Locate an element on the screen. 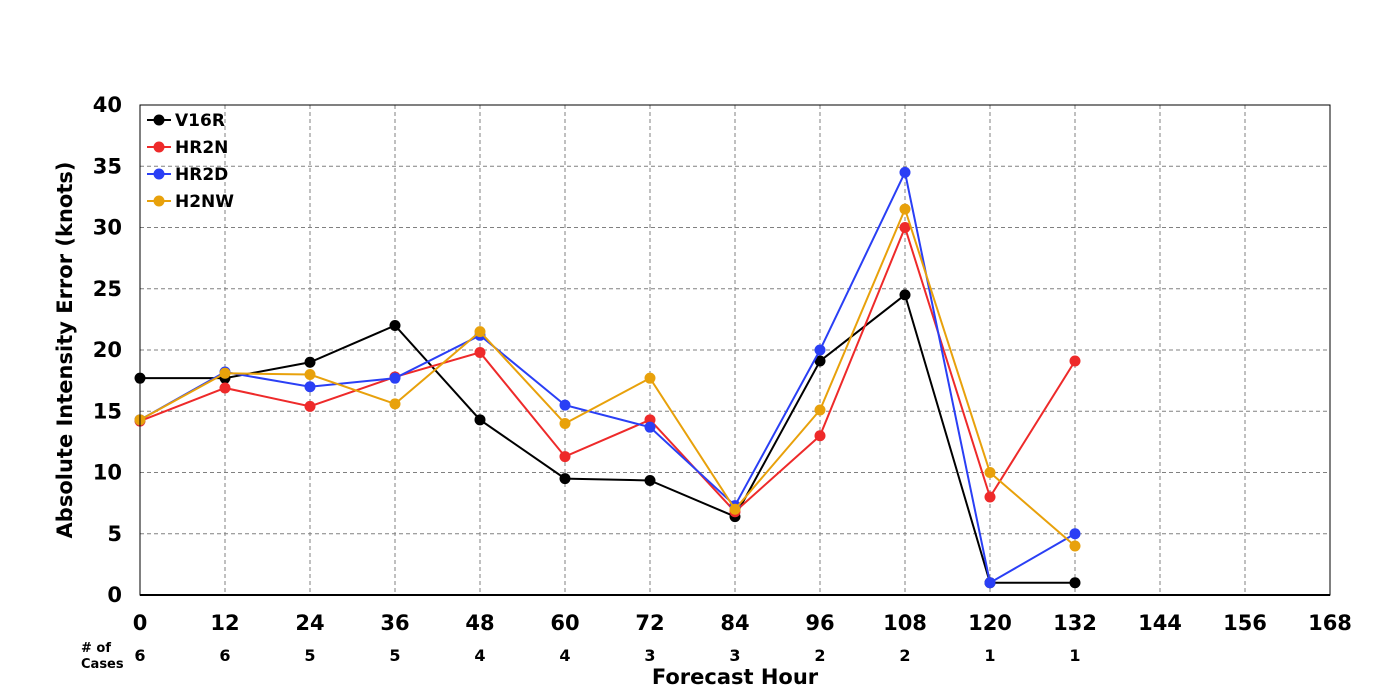 Image resolution: width=1400 pixels, height=700 pixels. cases-title: # of is located at coordinates (96, 648).